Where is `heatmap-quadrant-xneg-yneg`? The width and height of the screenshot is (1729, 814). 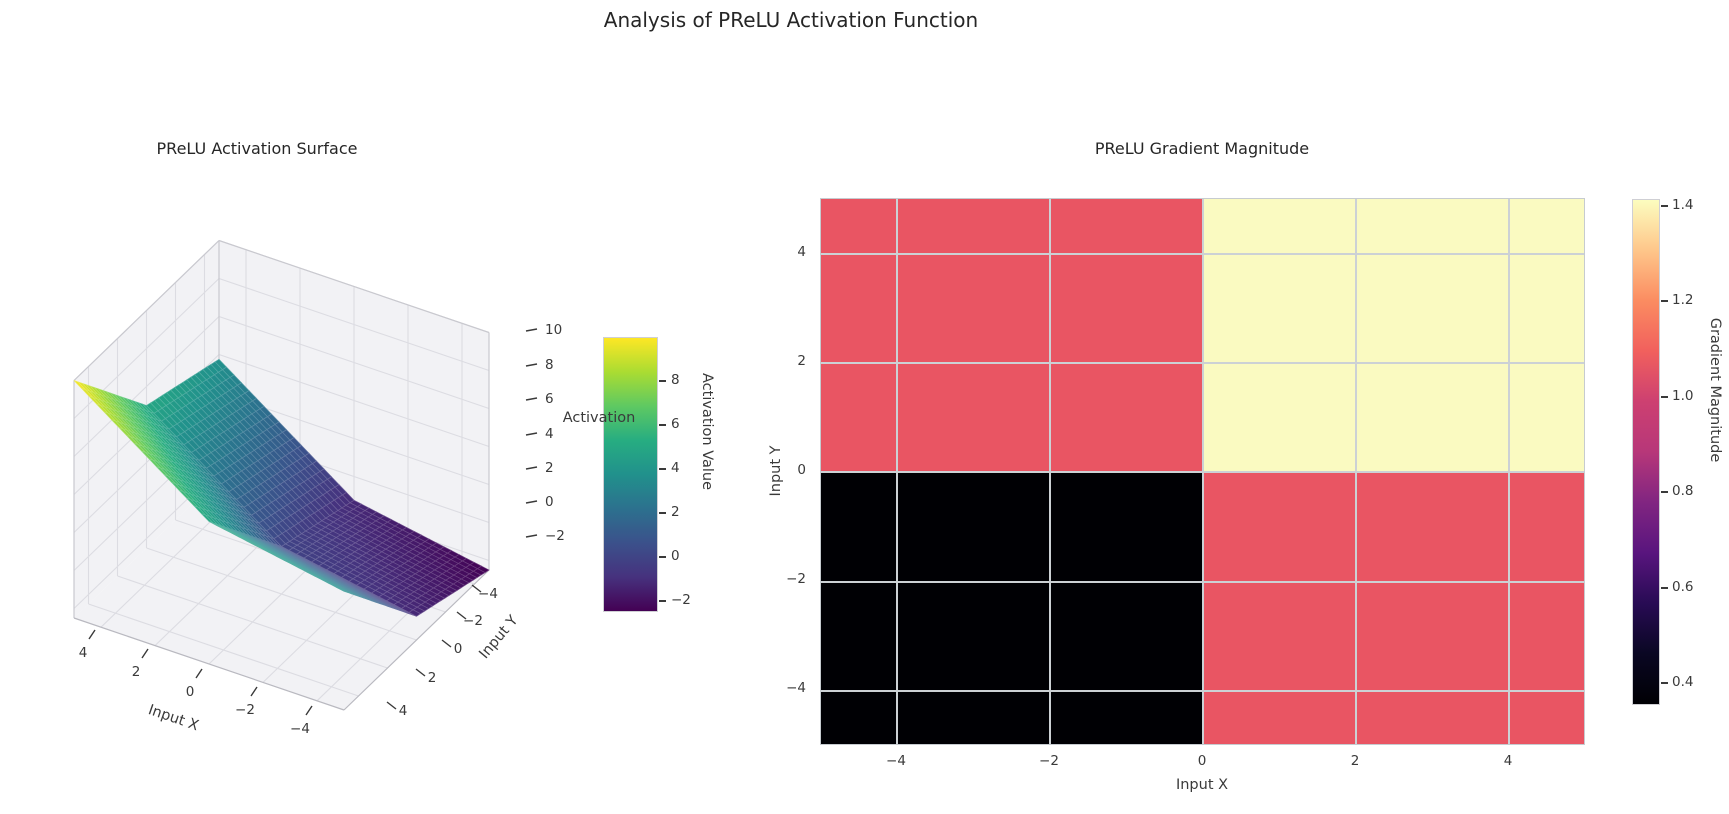 heatmap-quadrant-xneg-yneg is located at coordinates (1012, 608).